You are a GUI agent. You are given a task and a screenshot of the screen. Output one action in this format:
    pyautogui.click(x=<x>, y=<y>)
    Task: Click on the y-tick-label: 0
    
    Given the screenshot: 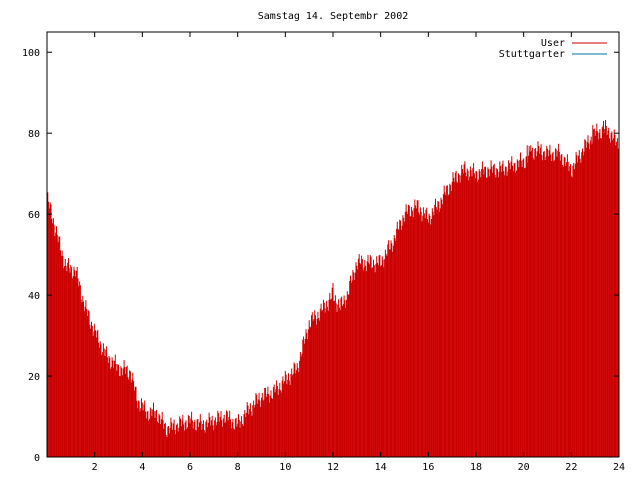 What is the action you would take?
    pyautogui.click(x=37, y=458)
    